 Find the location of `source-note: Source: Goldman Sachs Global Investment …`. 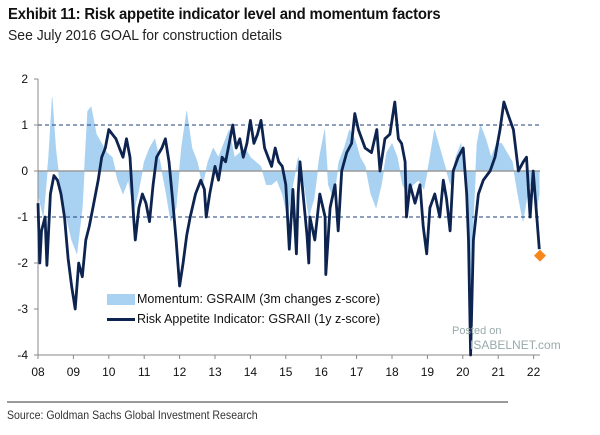

source-note: Source: Goldman Sachs Global Investment … is located at coordinates (132, 415).